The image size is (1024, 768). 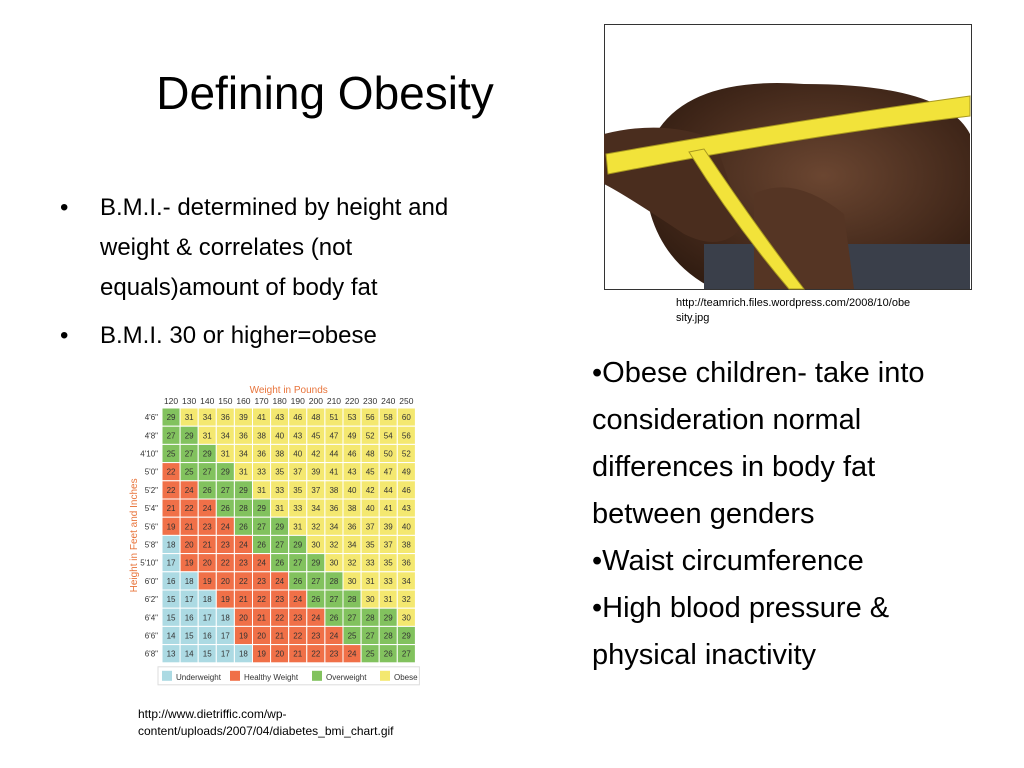 What do you see at coordinates (352, 472) in the screenshot?
I see `cell-value: 43` at bounding box center [352, 472].